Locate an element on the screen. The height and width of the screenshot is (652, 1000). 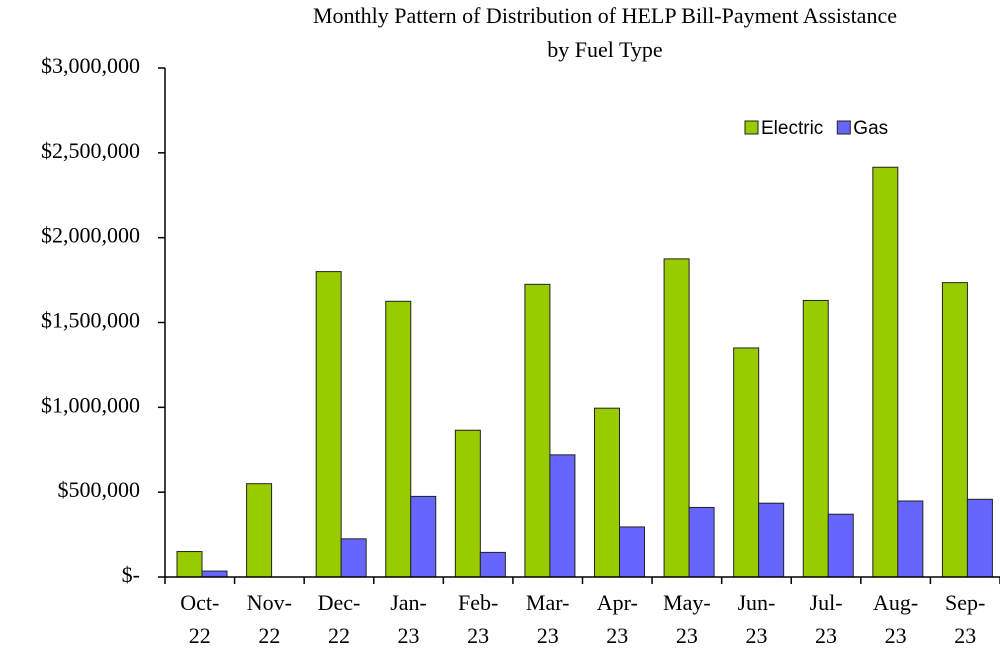
legend: Electric Gas is located at coordinates (816, 128).